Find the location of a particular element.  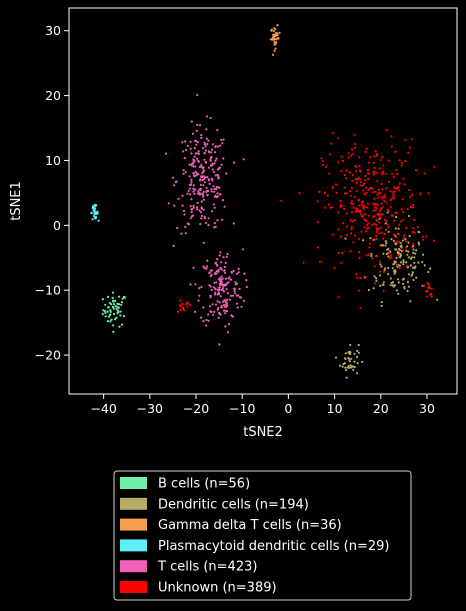

x-tick-label: −40 is located at coordinates (103, 408).